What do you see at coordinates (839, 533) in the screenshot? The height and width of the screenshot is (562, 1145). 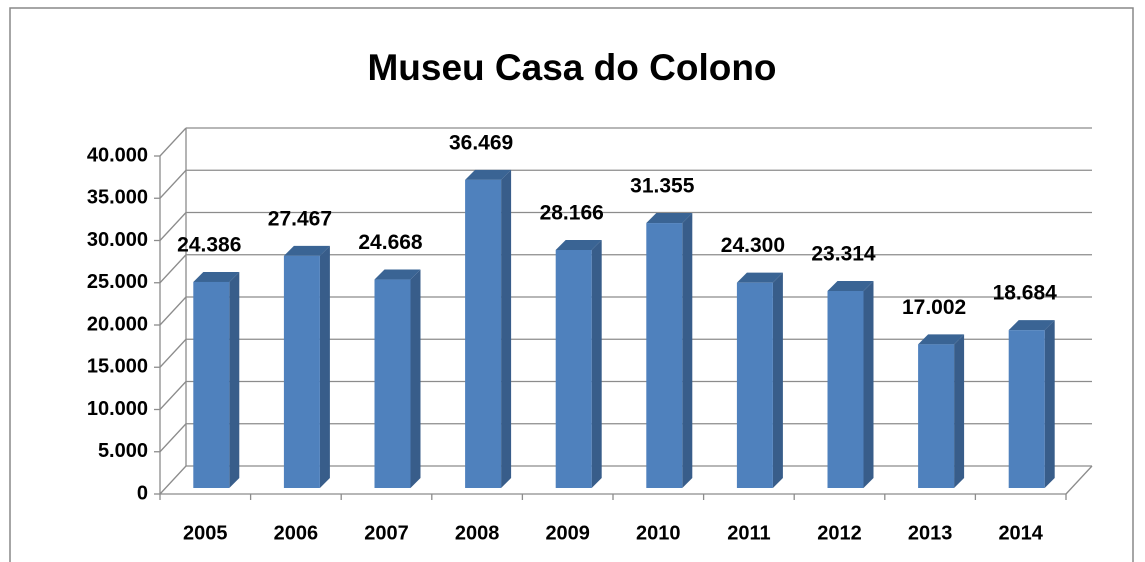 I see `x-tick-label: 2012` at bounding box center [839, 533].